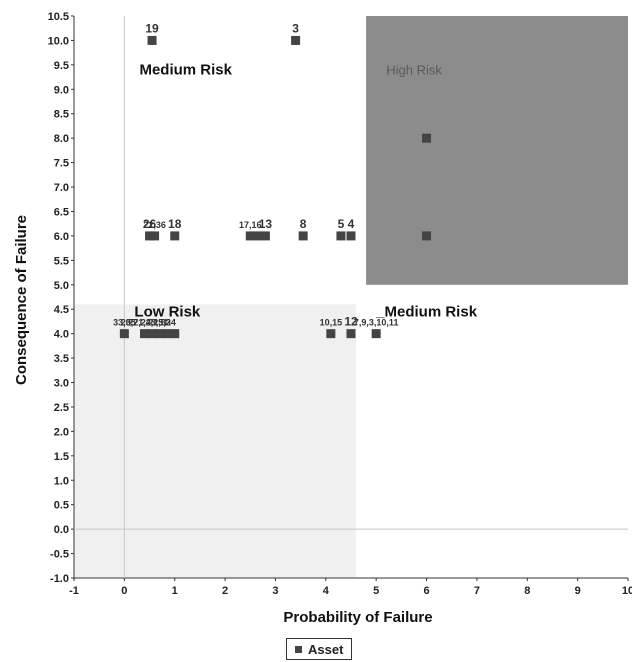 Image resolution: width=632 pixels, height=662 pixels. What do you see at coordinates (58, 41) in the screenshot?
I see `y-tick-label: 10.0` at bounding box center [58, 41].